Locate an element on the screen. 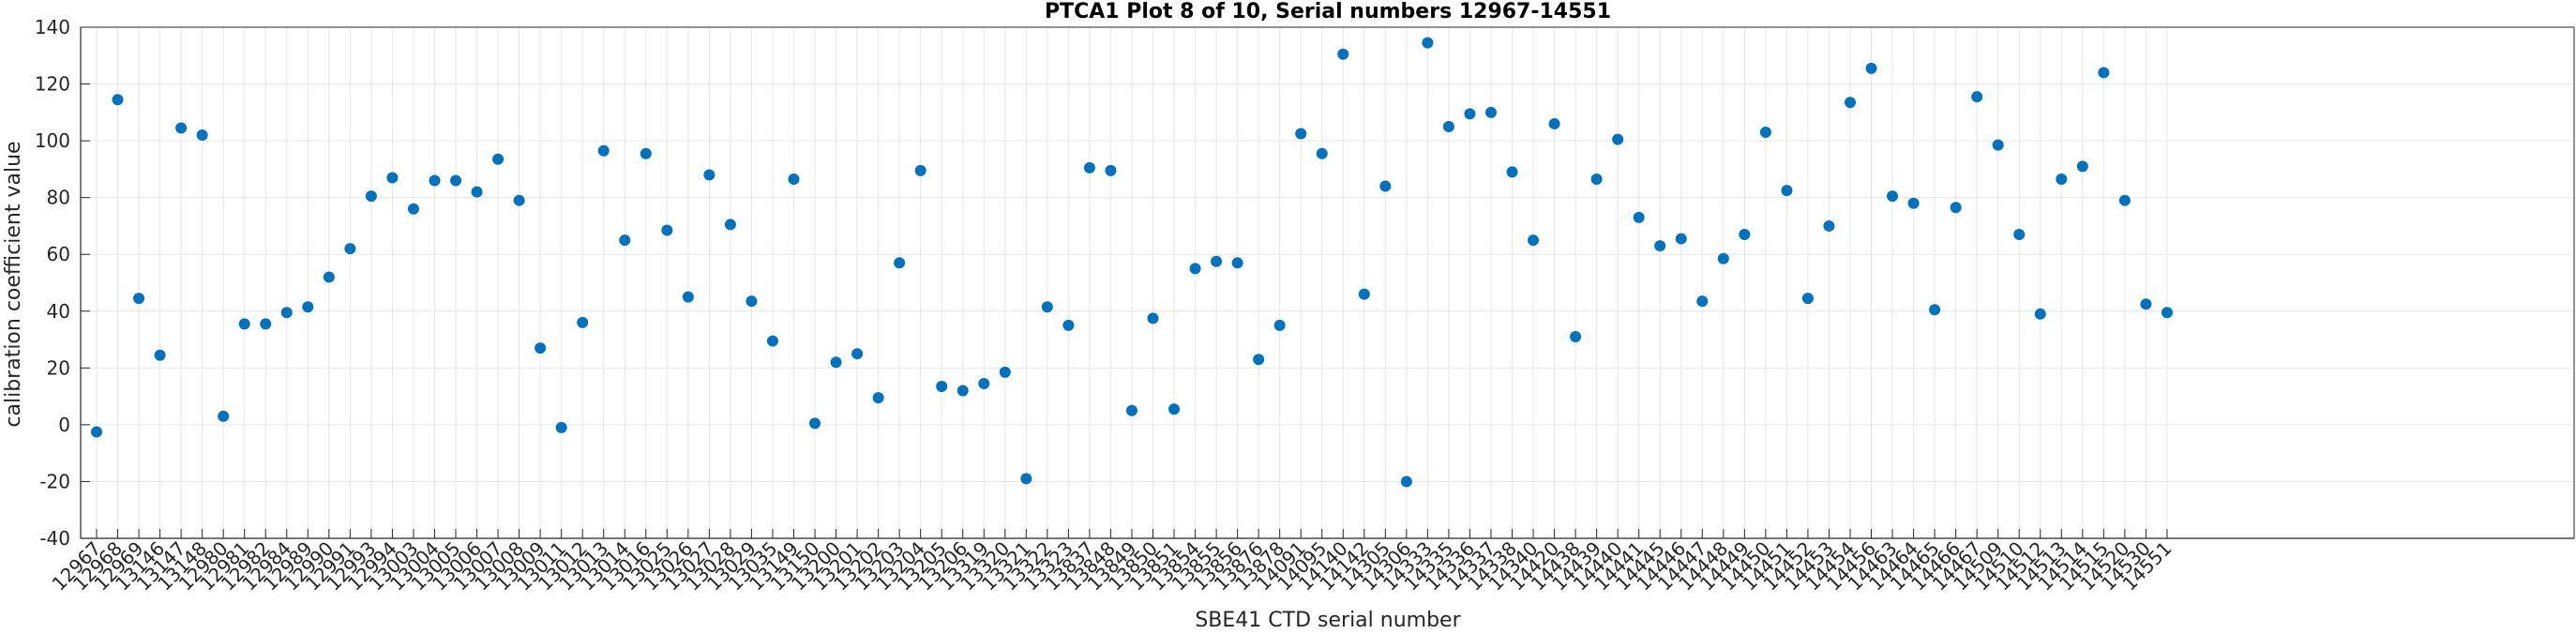 The image size is (2576, 634). y-tick-label: 80 is located at coordinates (58, 198).